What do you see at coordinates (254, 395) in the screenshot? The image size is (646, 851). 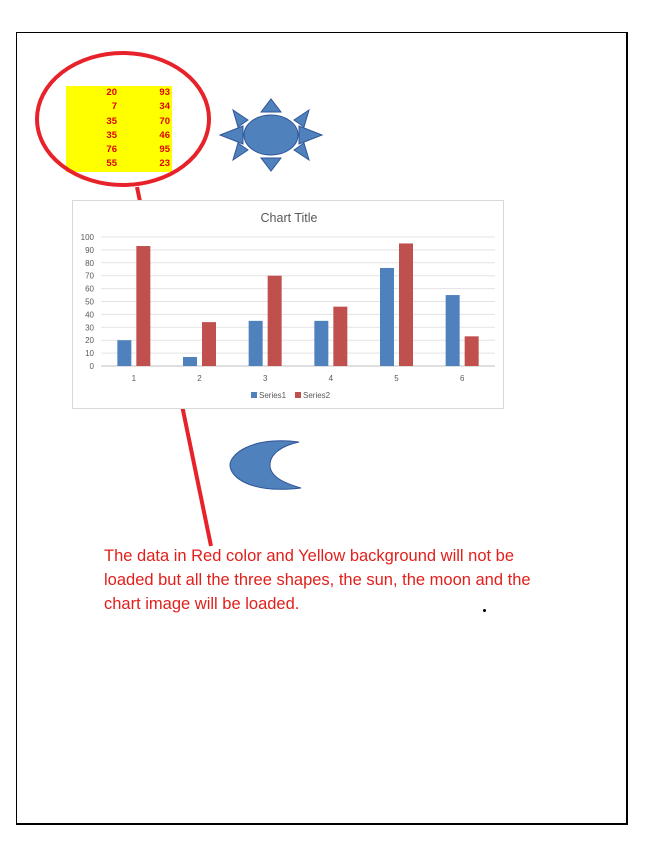 I see `legend-swatch-series1` at bounding box center [254, 395].